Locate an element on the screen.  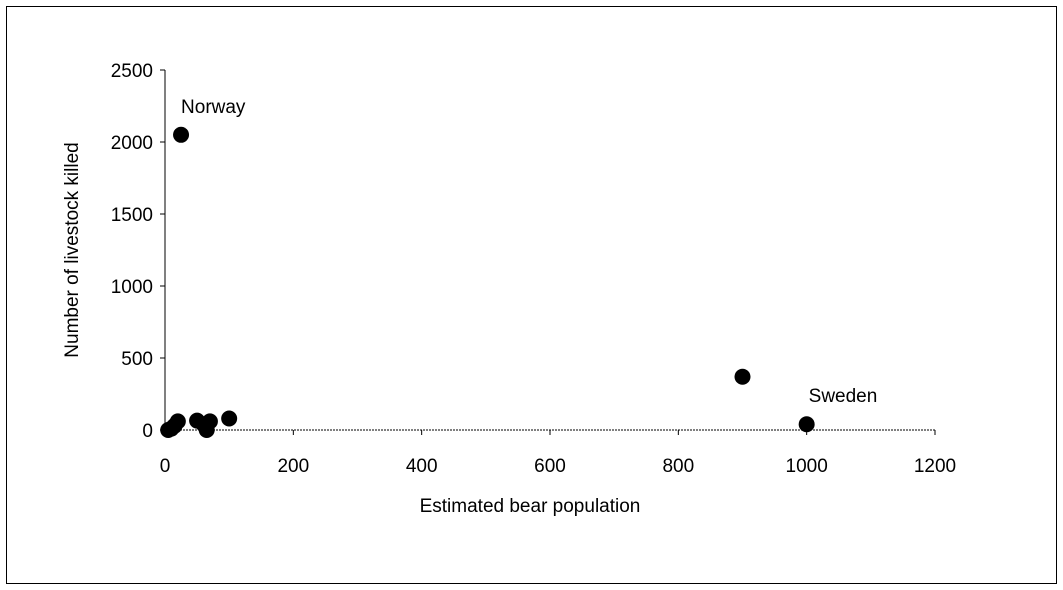
x-tick-label: 800 is located at coordinates (678, 466).